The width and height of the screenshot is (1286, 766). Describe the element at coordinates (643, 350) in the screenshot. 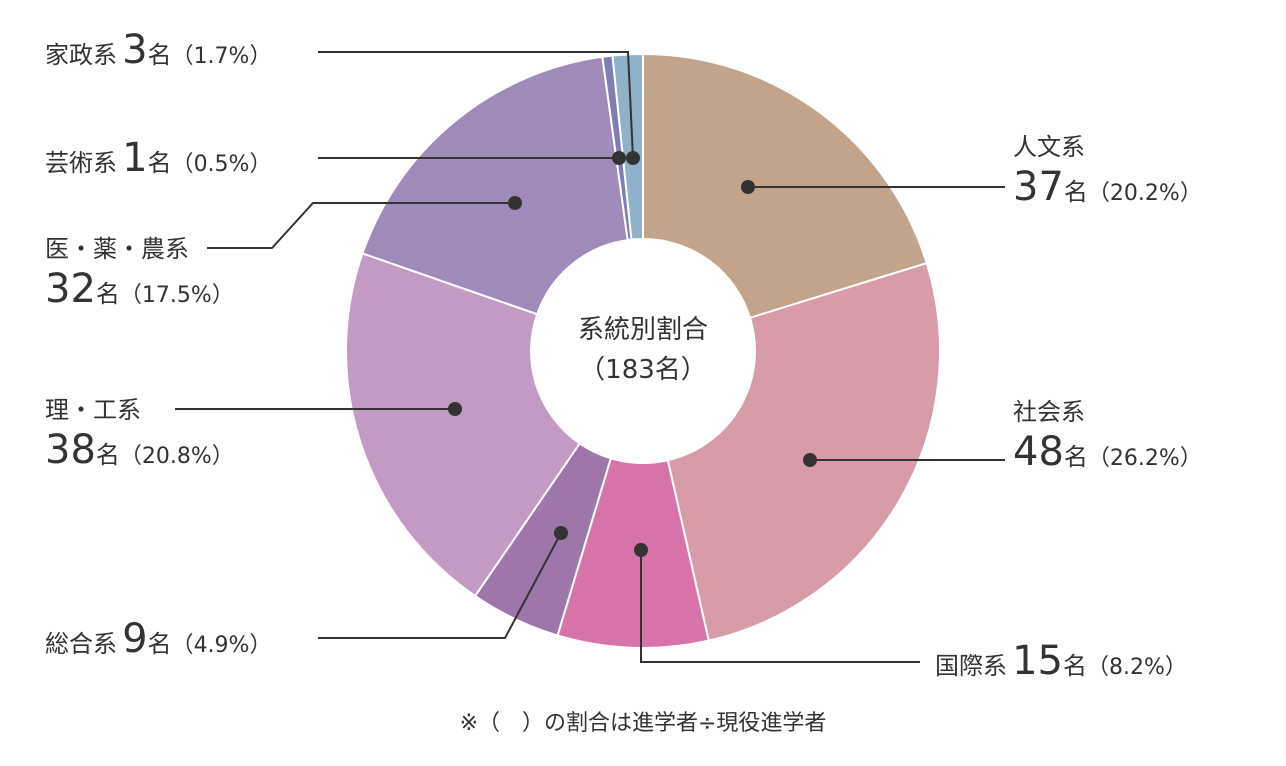

I see `center-label: 系統別割合 （183名）` at that location.